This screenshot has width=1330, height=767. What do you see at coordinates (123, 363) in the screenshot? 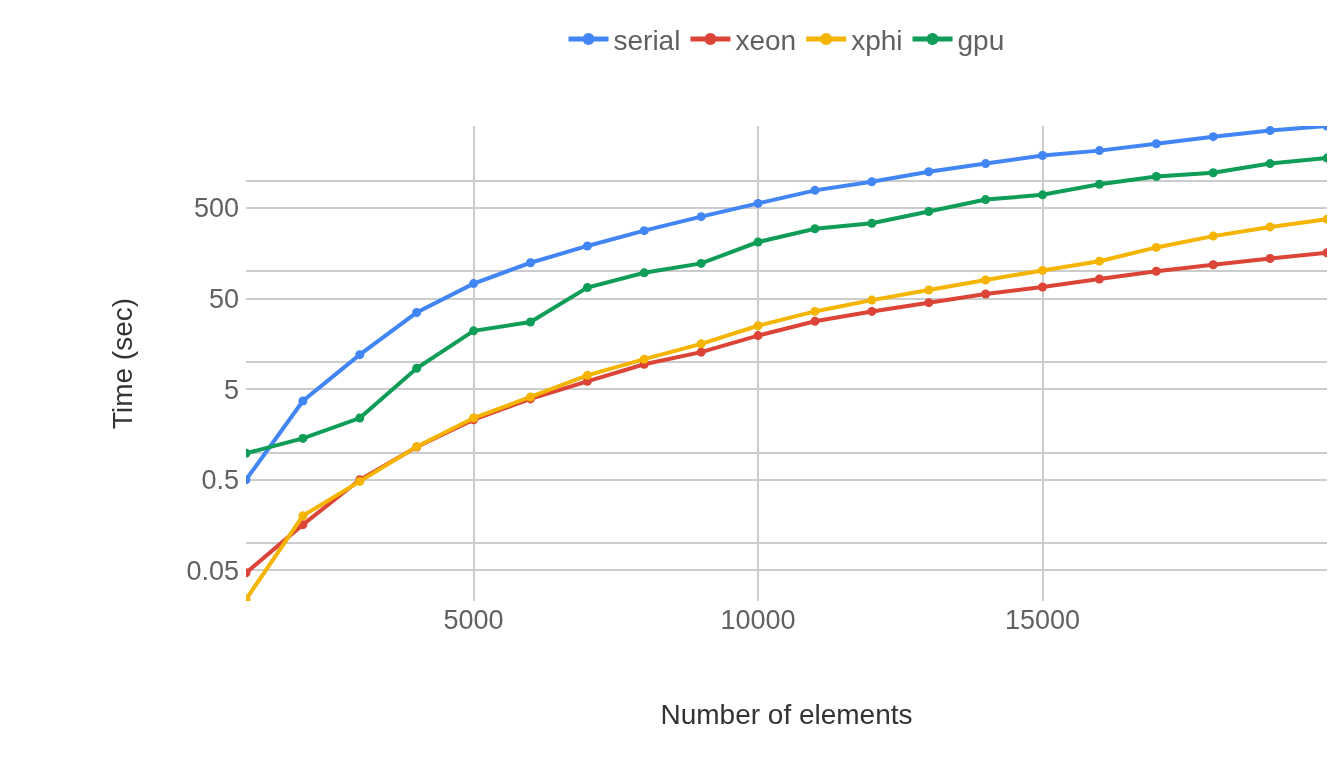
I see `y-axis-title: Time (sec)` at bounding box center [123, 363].